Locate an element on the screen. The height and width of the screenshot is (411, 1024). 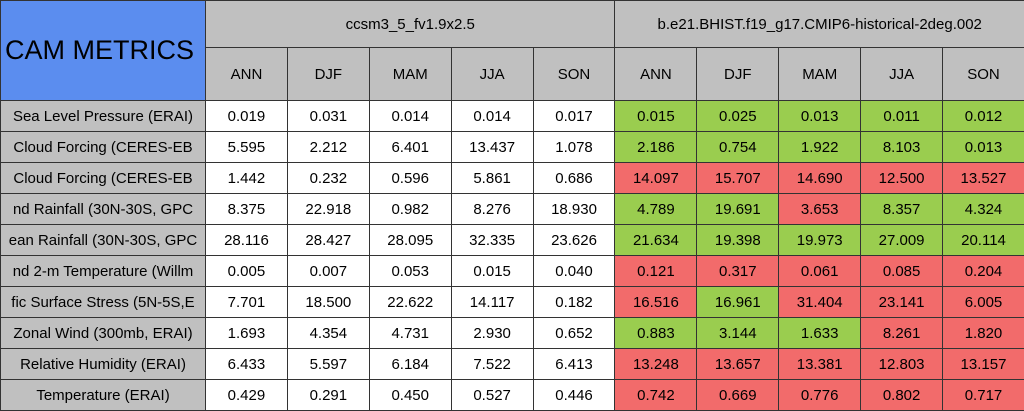
metric-cell: 16.961 is located at coordinates (738, 302).